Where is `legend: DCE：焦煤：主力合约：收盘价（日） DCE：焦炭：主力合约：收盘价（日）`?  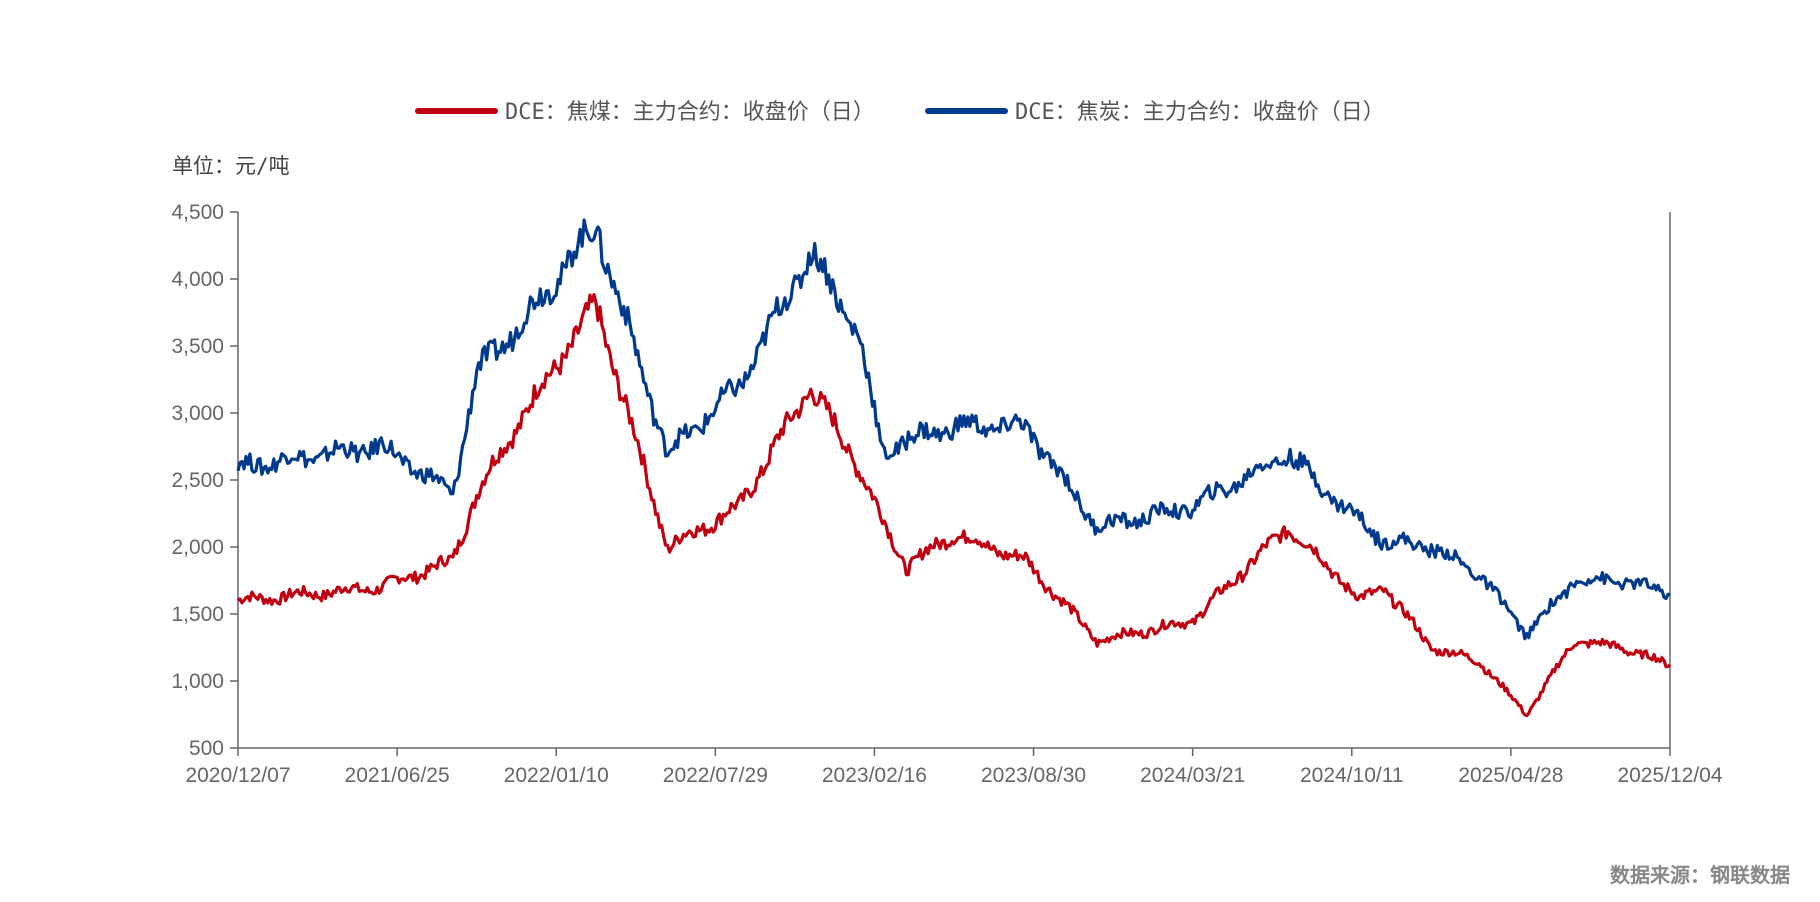 legend: DCE：焦煤：主力合约：收盘价（日） DCE：焦炭：主力合约：收盘价（日） is located at coordinates (900, 112).